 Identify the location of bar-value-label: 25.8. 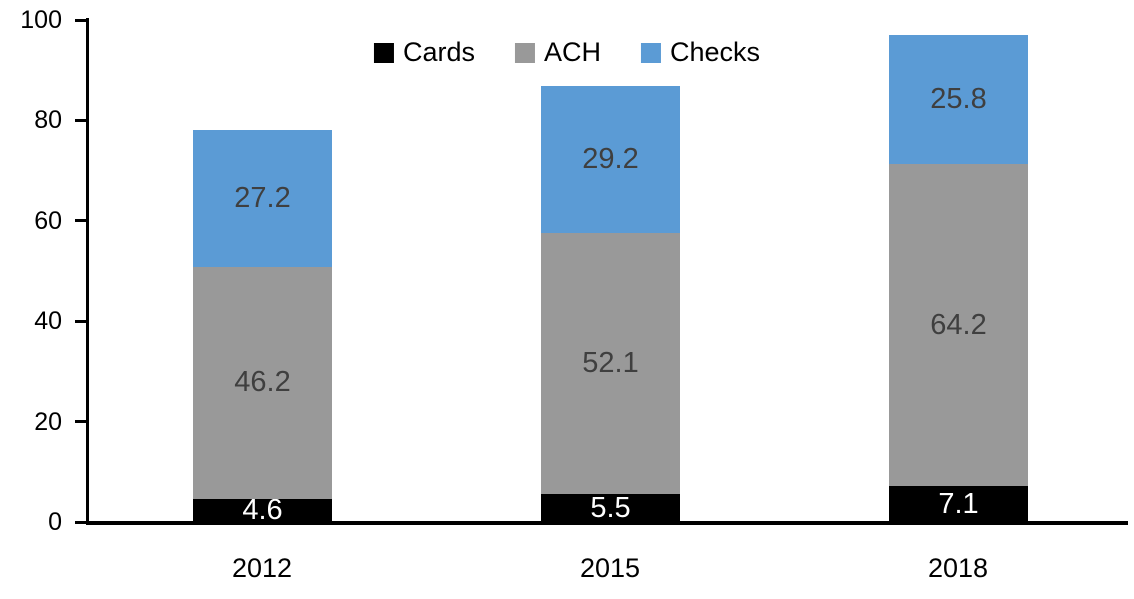
(958, 98).